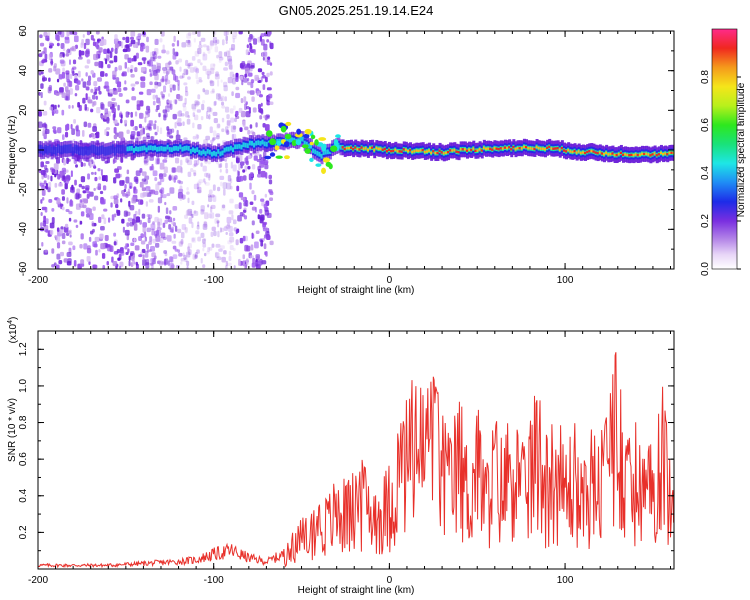 This screenshot has height=600, width=750. Describe the element at coordinates (705, 269) in the screenshot. I see `colorbar-tick-label-0: 0.0` at that location.